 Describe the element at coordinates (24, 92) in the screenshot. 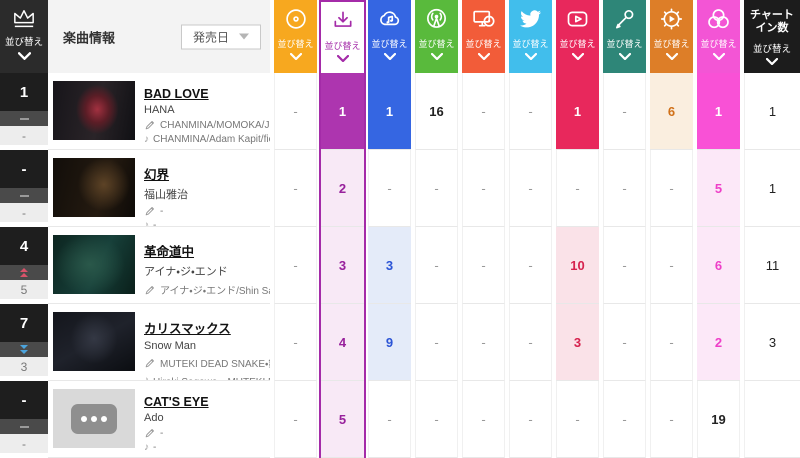

I see `rank-current: 1` at that location.